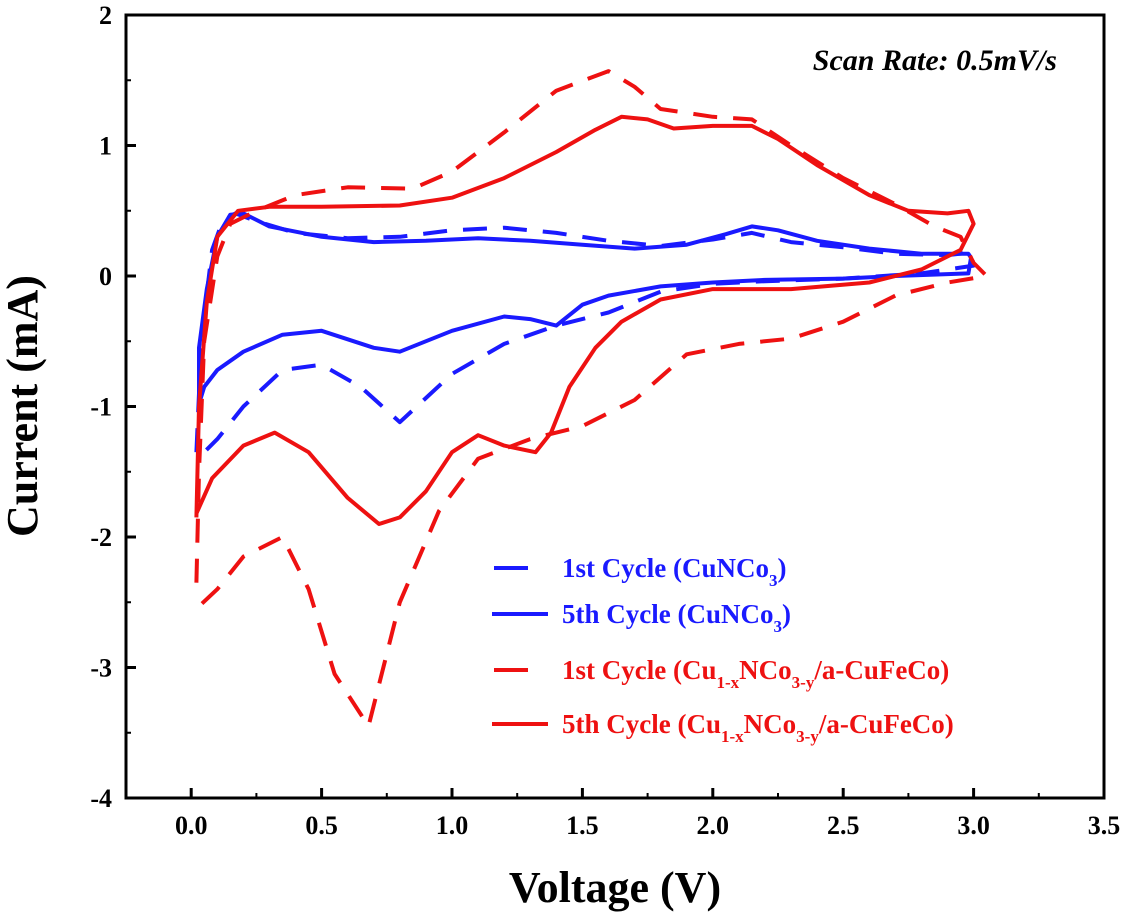 The height and width of the screenshot is (915, 1125). Describe the element at coordinates (101, 407) in the screenshot. I see `y-tick-label: -1` at that location.